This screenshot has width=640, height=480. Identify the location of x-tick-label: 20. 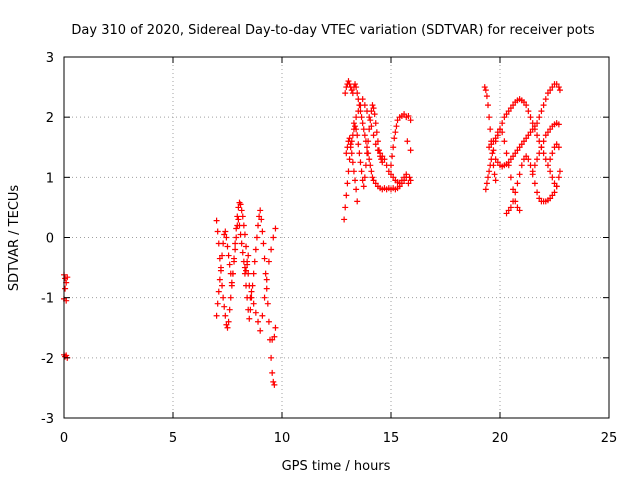
(500, 438).